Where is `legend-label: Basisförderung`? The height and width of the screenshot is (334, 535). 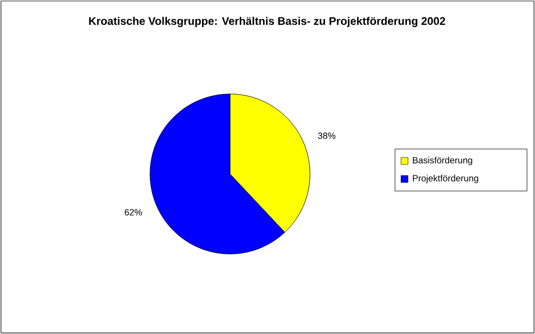 legend-label: Basisförderung is located at coordinates (442, 161).